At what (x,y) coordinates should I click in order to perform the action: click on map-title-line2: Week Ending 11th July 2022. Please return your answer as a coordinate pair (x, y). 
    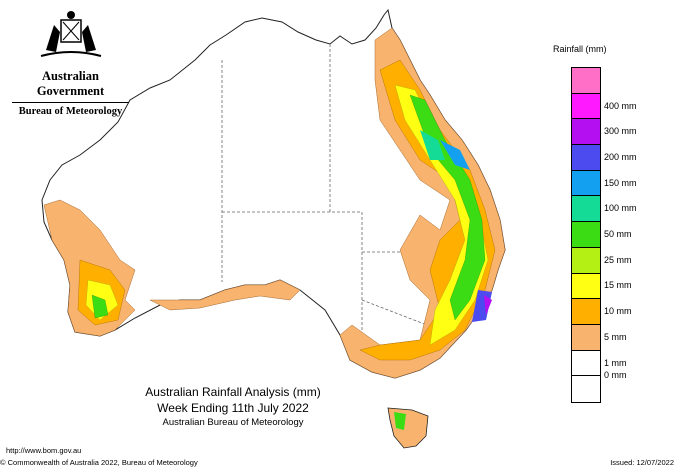
    Looking at the image, I should click on (233, 408).